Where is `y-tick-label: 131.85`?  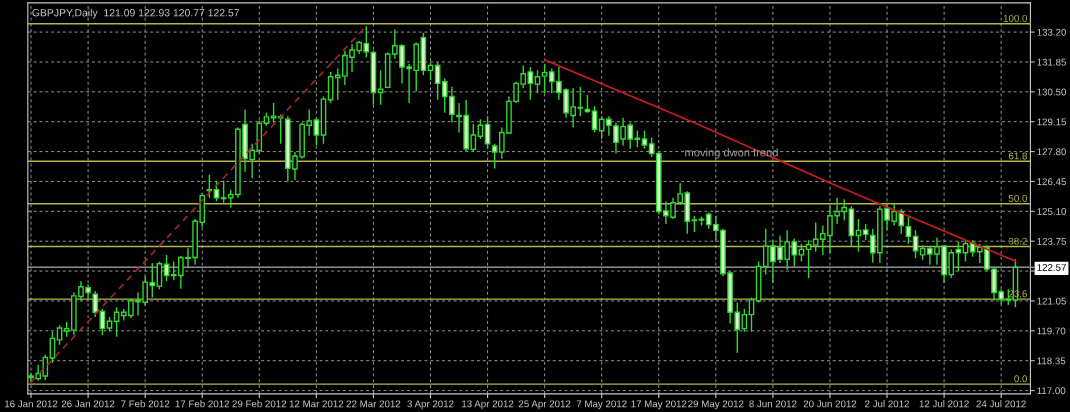 y-tick-label: 131.85 is located at coordinates (1051, 62).